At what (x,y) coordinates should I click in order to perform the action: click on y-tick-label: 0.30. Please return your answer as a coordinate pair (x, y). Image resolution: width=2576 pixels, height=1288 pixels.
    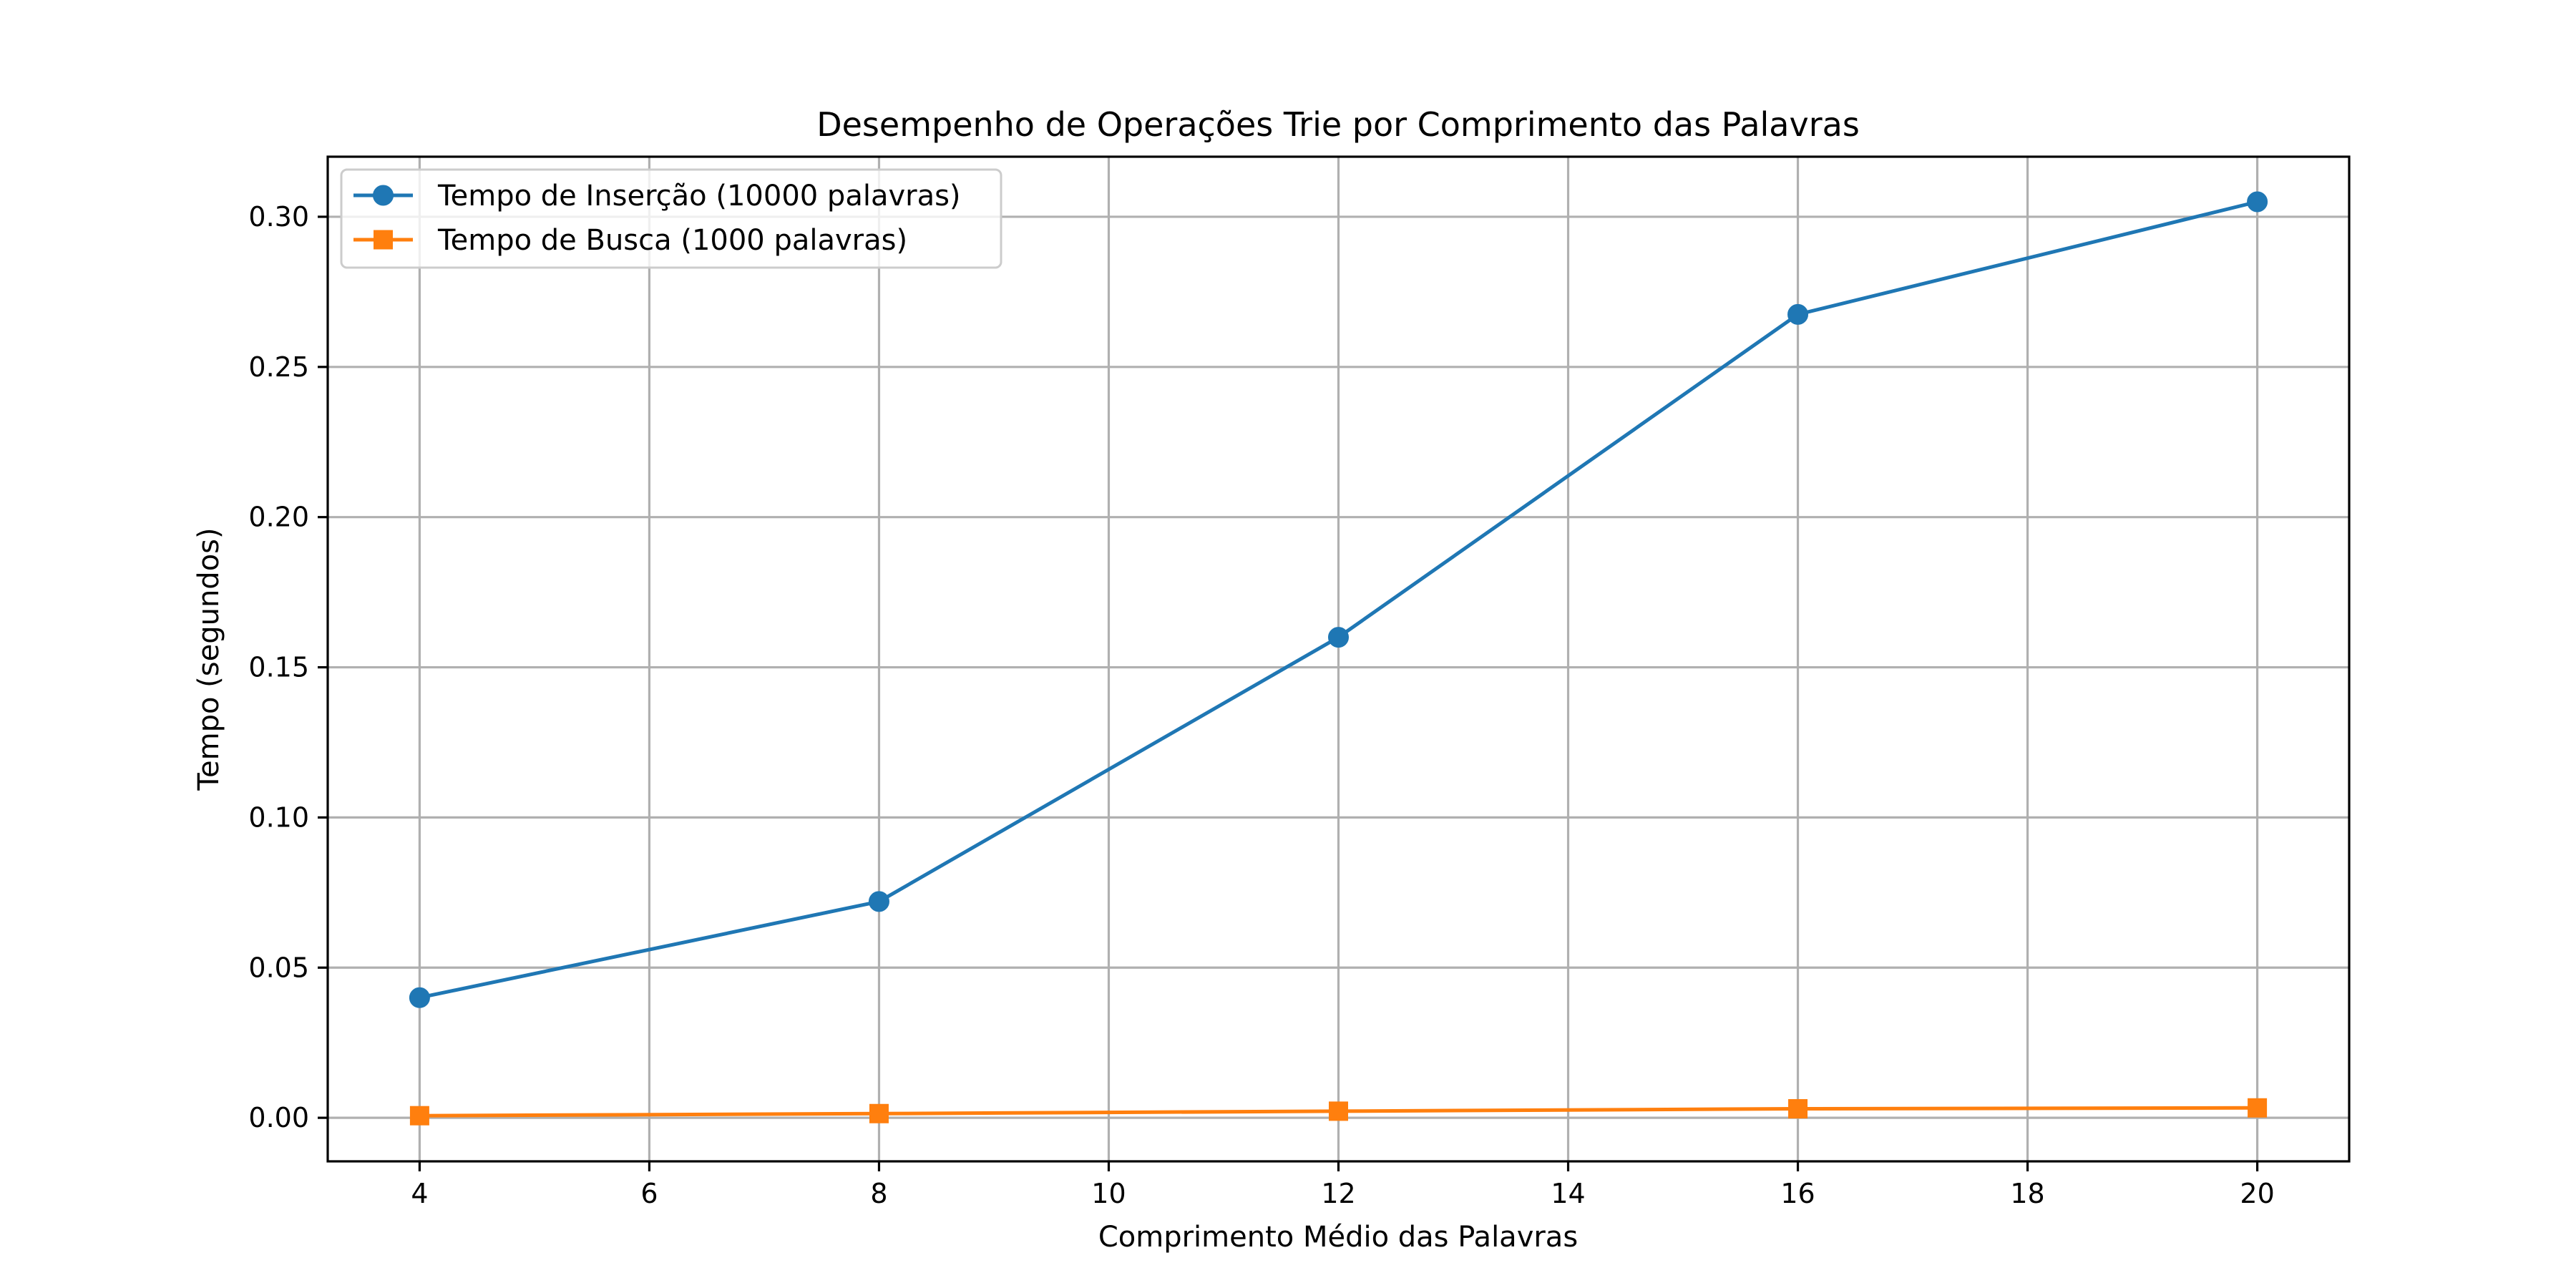
    Looking at the image, I should click on (278, 217).